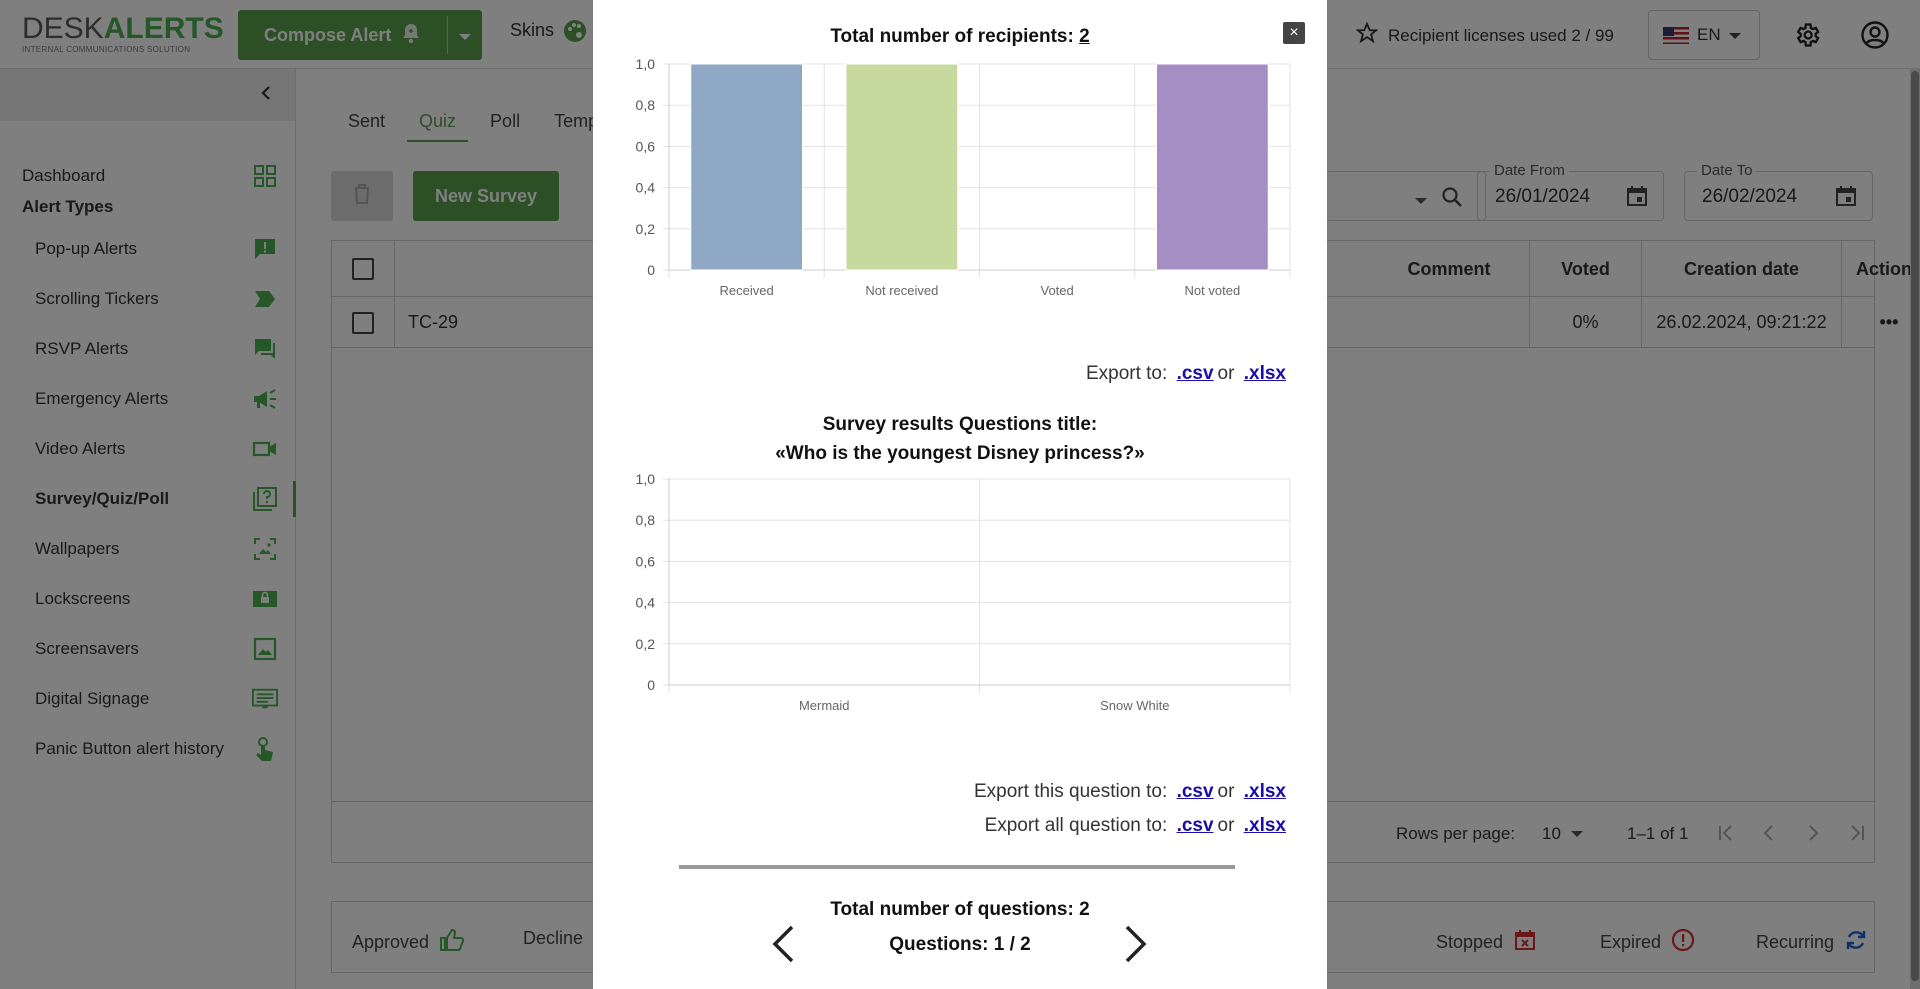 The image size is (1920, 989). What do you see at coordinates (1264, 825) in the screenshot?
I see `export-all-xlsx-link: .xlsx` at bounding box center [1264, 825].